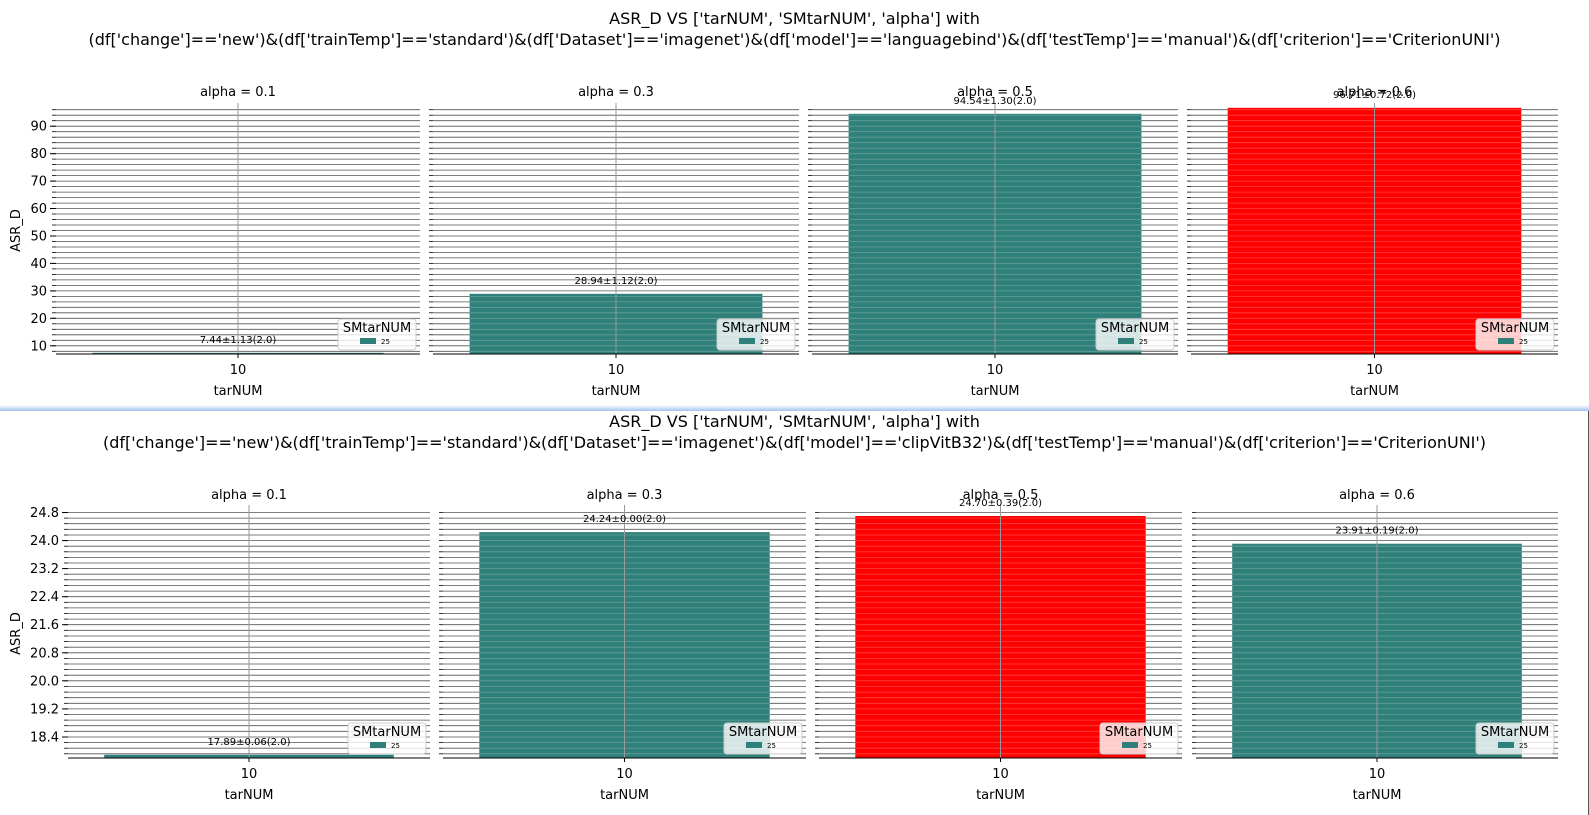  What do you see at coordinates (38, 319) in the screenshot?
I see `y-tick-label: 20` at bounding box center [38, 319].